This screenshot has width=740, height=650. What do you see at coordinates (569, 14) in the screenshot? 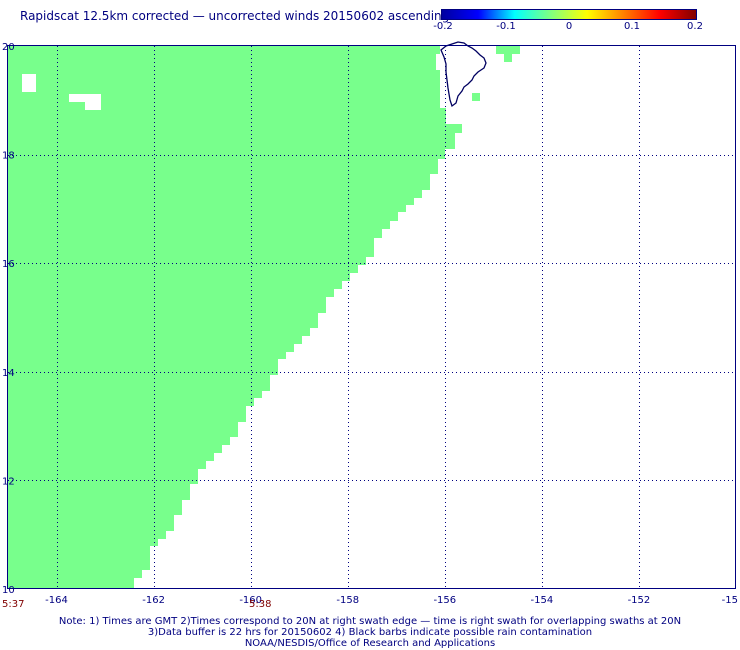
I see `colorbar` at bounding box center [569, 14].